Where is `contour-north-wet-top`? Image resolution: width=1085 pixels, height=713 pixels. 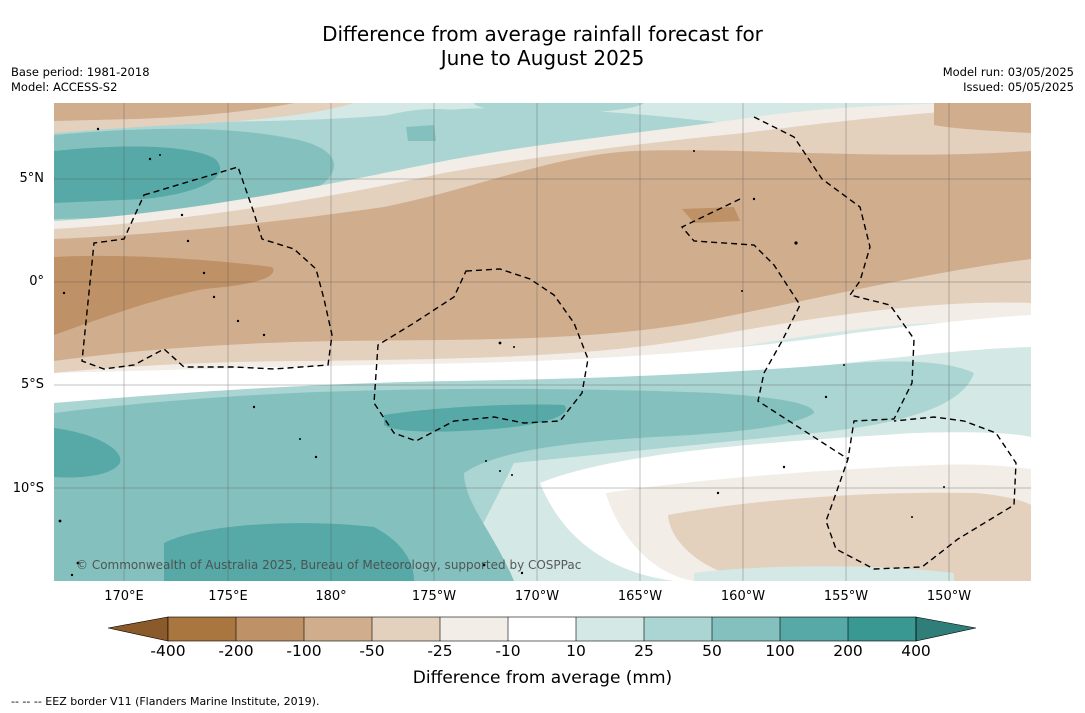
contour-north-wet-top is located at coordinates (559, 108).